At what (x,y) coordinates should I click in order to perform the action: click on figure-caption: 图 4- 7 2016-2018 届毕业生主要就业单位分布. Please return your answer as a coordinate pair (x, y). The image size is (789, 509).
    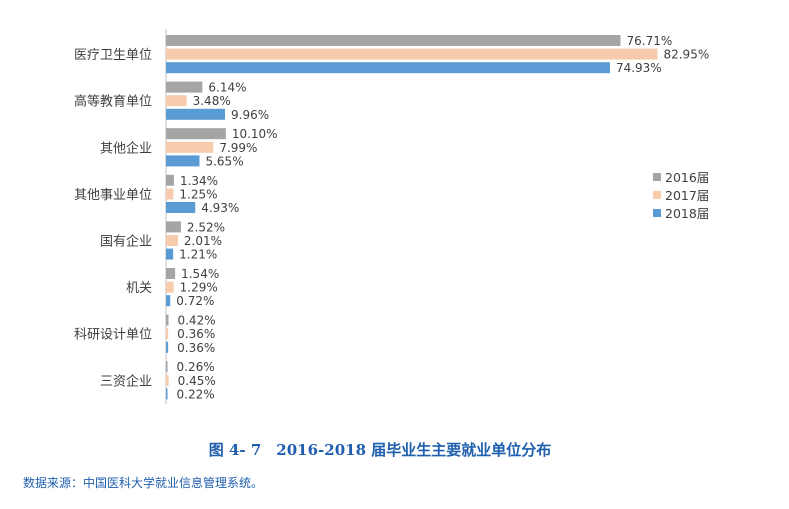
    Looking at the image, I should click on (380, 450).